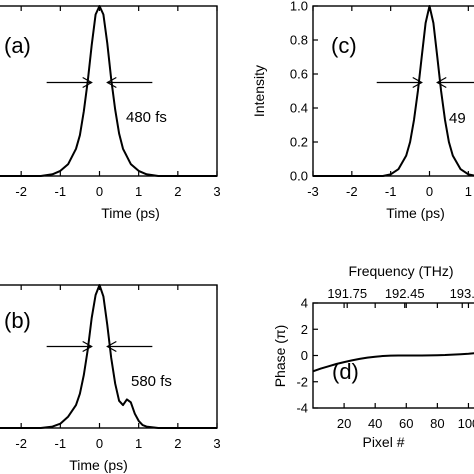  What do you see at coordinates (299, 176) in the screenshot?
I see `y-tick-label: 0.0` at bounding box center [299, 176].